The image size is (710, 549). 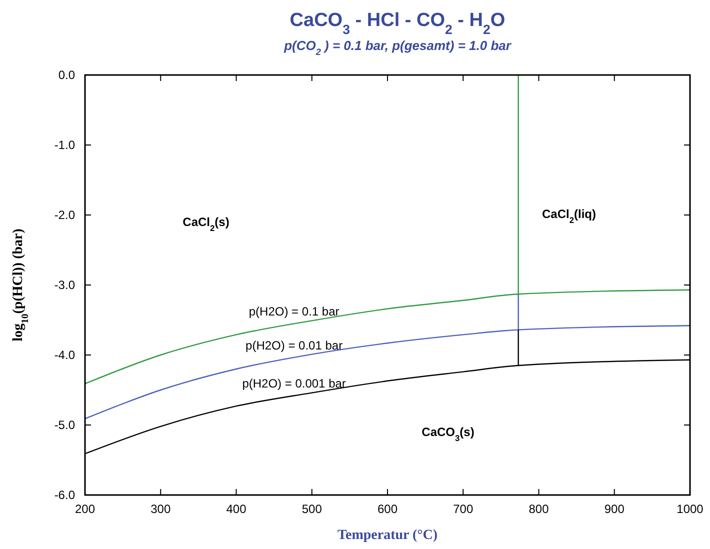 I want to click on series-label: p(H2O) = 0.1 bar, so click(x=294, y=311).